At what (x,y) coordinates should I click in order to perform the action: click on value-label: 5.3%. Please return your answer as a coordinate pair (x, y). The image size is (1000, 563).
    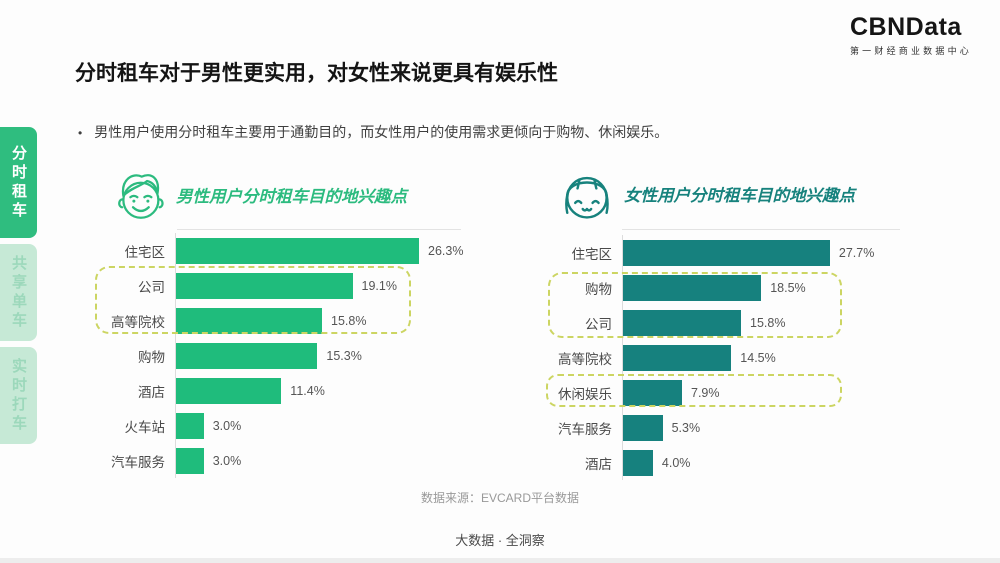
    Looking at the image, I should click on (686, 427).